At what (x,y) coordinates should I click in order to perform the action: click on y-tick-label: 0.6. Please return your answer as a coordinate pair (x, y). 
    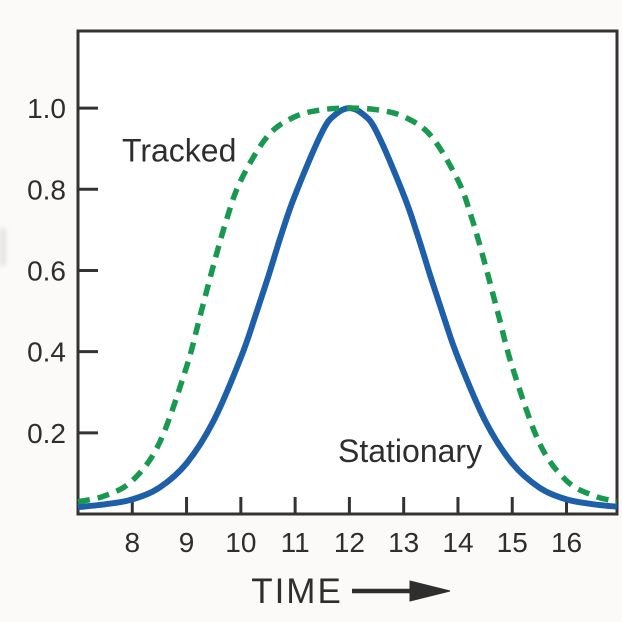
    Looking at the image, I should click on (46, 270).